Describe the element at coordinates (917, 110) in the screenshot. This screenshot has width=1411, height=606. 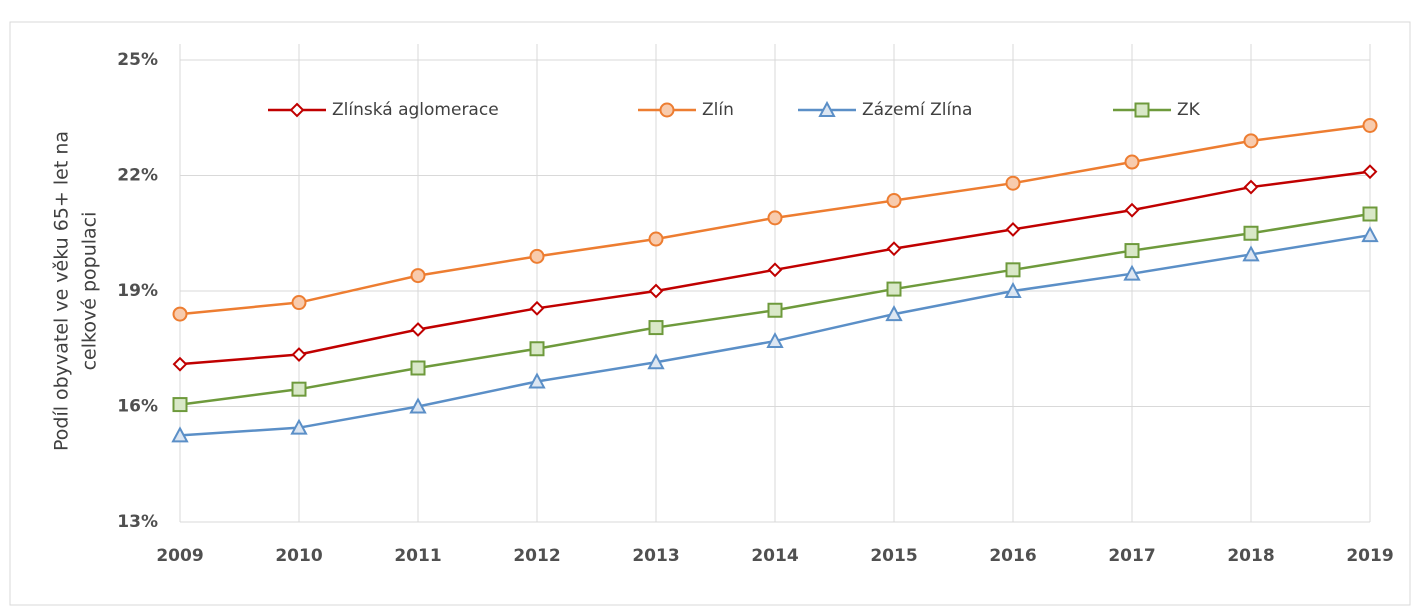
I see `legend-label: Zázemí Zlína` at that location.